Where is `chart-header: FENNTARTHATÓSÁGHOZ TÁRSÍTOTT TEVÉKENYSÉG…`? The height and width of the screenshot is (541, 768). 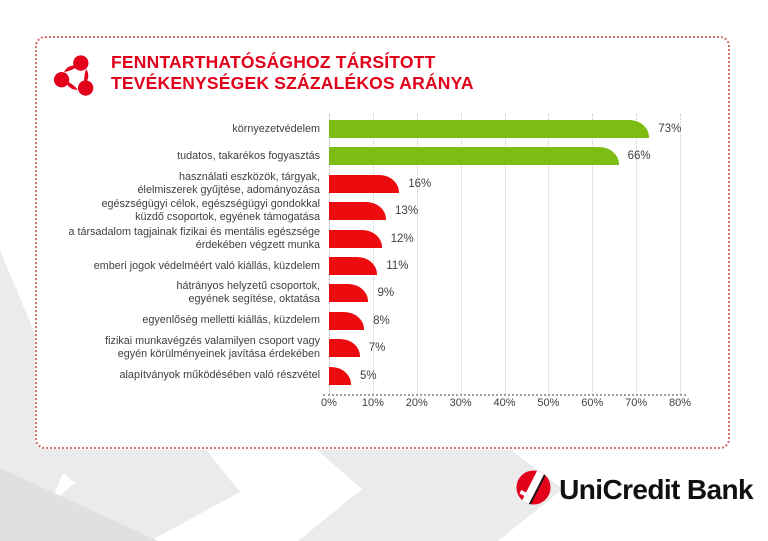 chart-header: FENNTARTHATÓSÁGHOZ TÁRSÍTOTT TEVÉKENYSÉG… is located at coordinates (263, 77).